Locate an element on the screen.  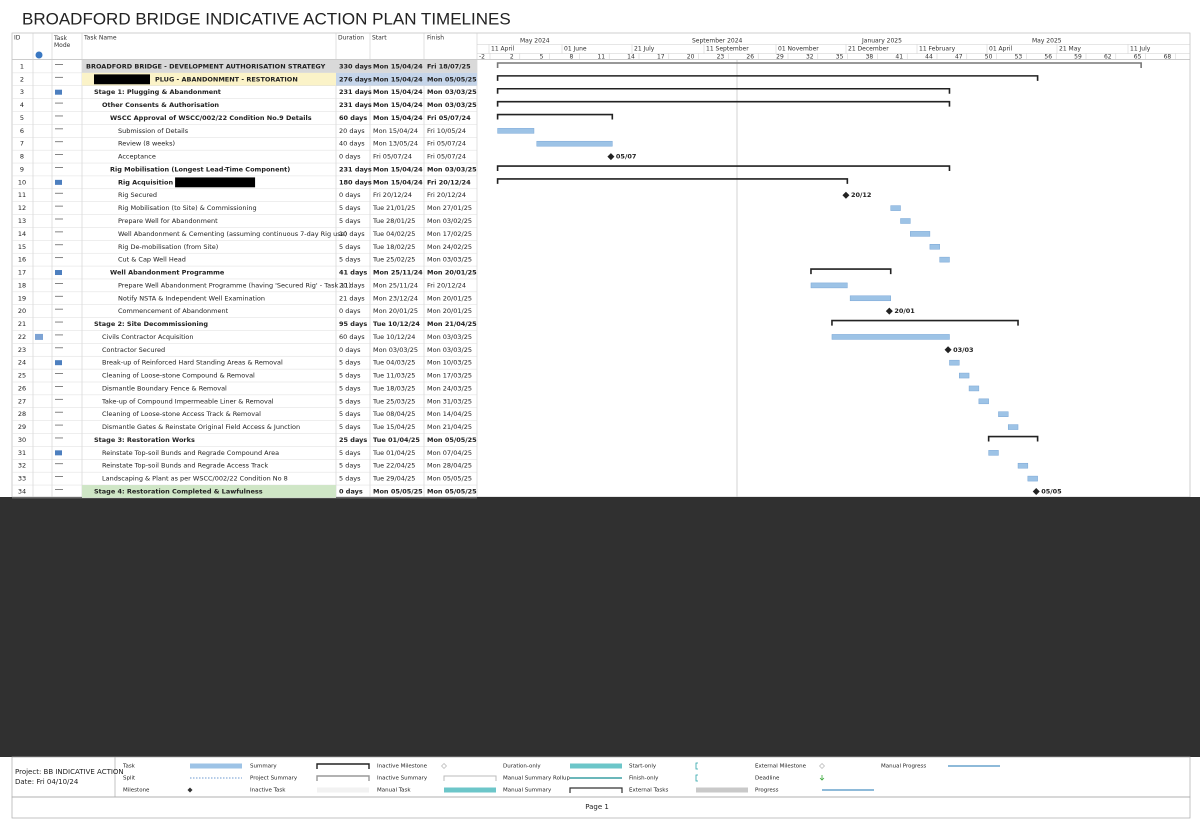
timescale-top: September 2024 is located at coordinates (717, 41).